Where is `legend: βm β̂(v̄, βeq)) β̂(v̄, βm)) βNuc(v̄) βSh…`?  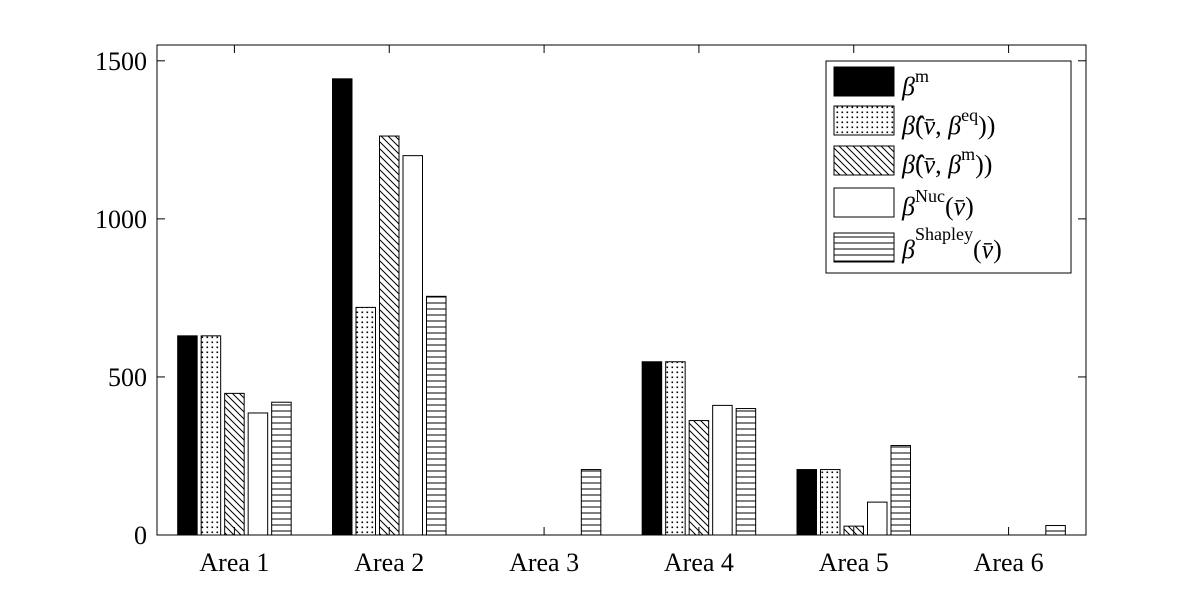 legend: βm β̂(v̄, βeq)) β̂(v̄, βm)) βNuc(v̄) βSh… is located at coordinates (948, 167).